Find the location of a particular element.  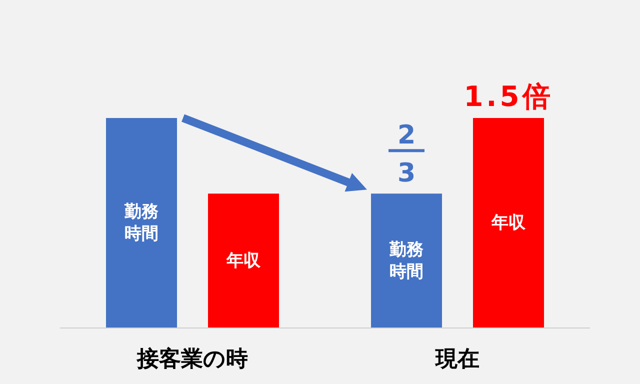

x-tick-label: 現在 is located at coordinates (457, 359).